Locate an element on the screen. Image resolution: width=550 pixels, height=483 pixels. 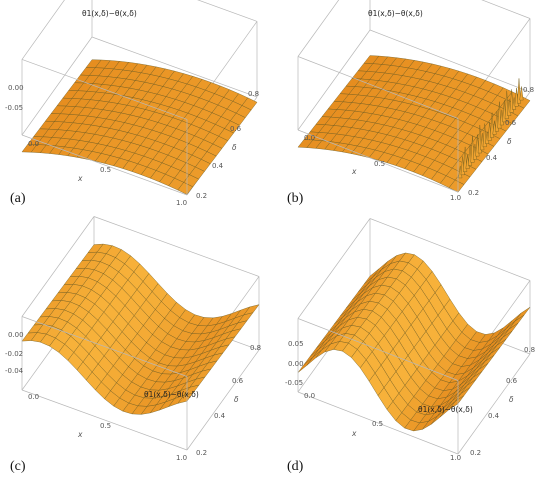
y-axis-label-a: δ is located at coordinates (234, 147).